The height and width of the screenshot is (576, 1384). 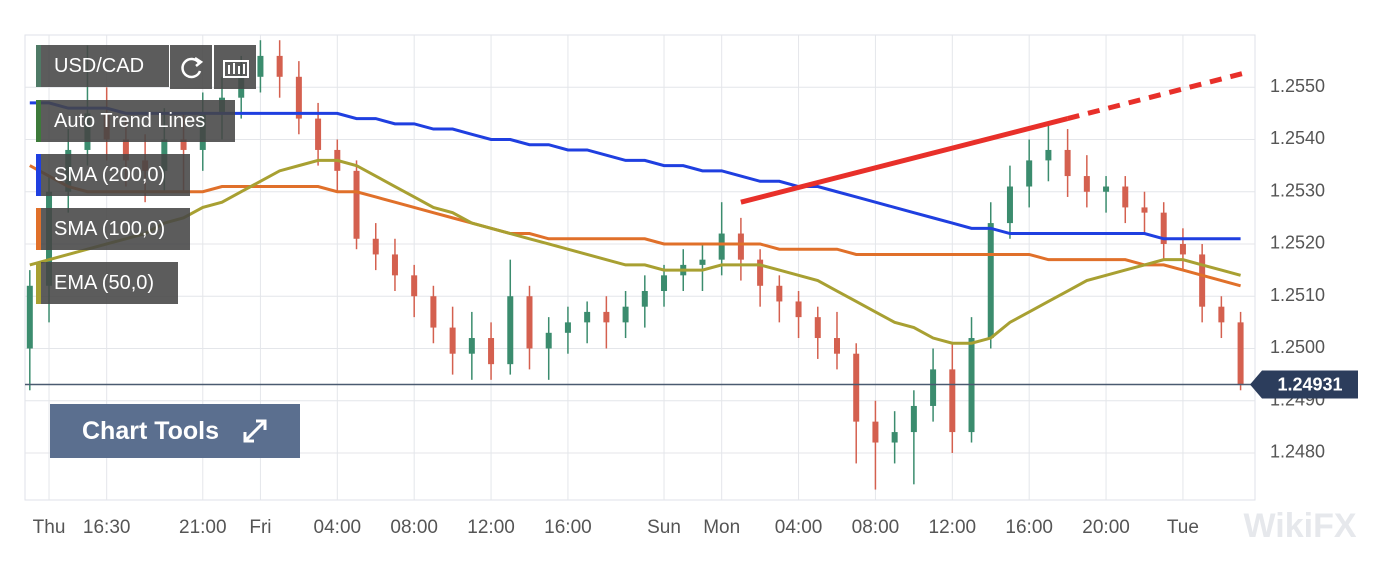 What do you see at coordinates (1297, 347) in the screenshot?
I see `y-tick-label: 1.2500` at bounding box center [1297, 347].